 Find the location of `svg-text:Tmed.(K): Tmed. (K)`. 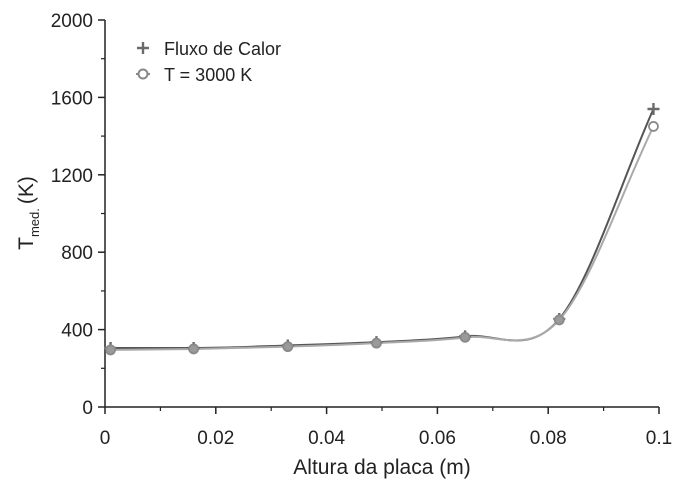

svg-text:Tmed.(K): Tmed. (K) is located at coordinates (28, 213).